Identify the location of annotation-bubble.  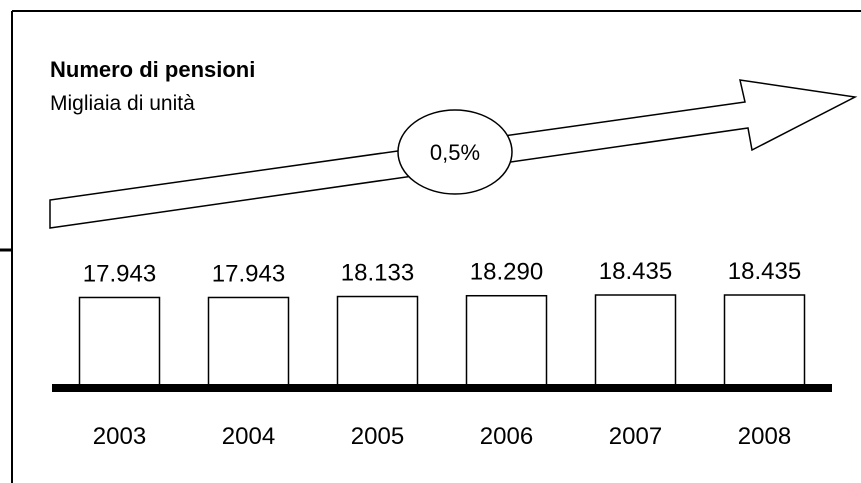
(455, 152).